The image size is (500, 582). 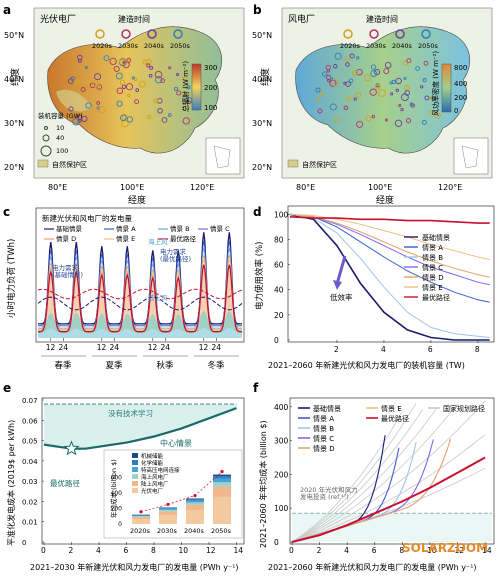 What do you see at coordinates (71, 448) in the screenshot?
I see `optimal-path-star` at bounding box center [71, 448].